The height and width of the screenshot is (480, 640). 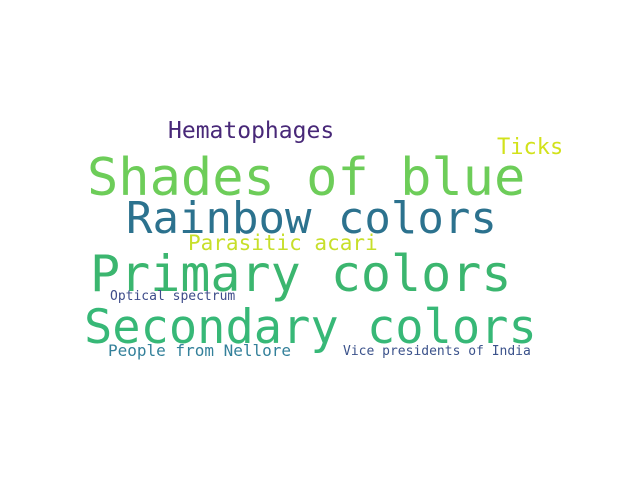 I want to click on word-ticks: Ticks, so click(x=530, y=147).